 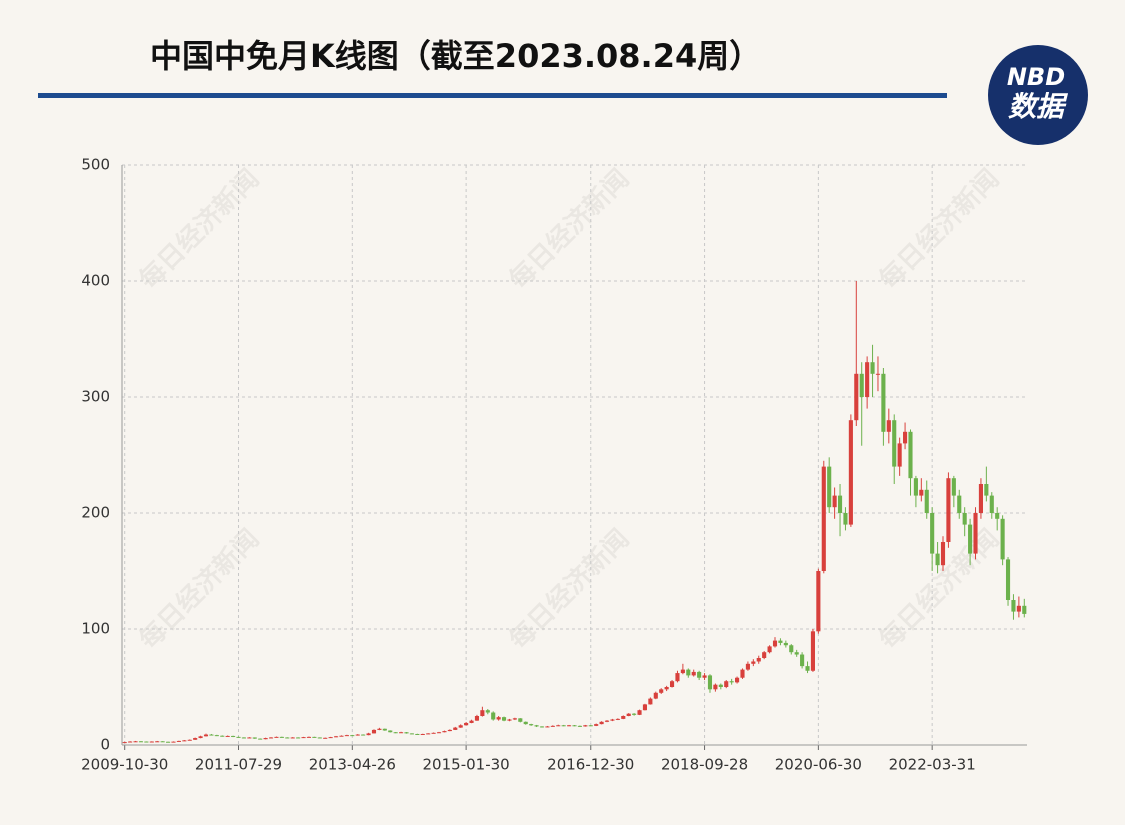 I want to click on y-tick-label: 200, so click(x=95, y=513).